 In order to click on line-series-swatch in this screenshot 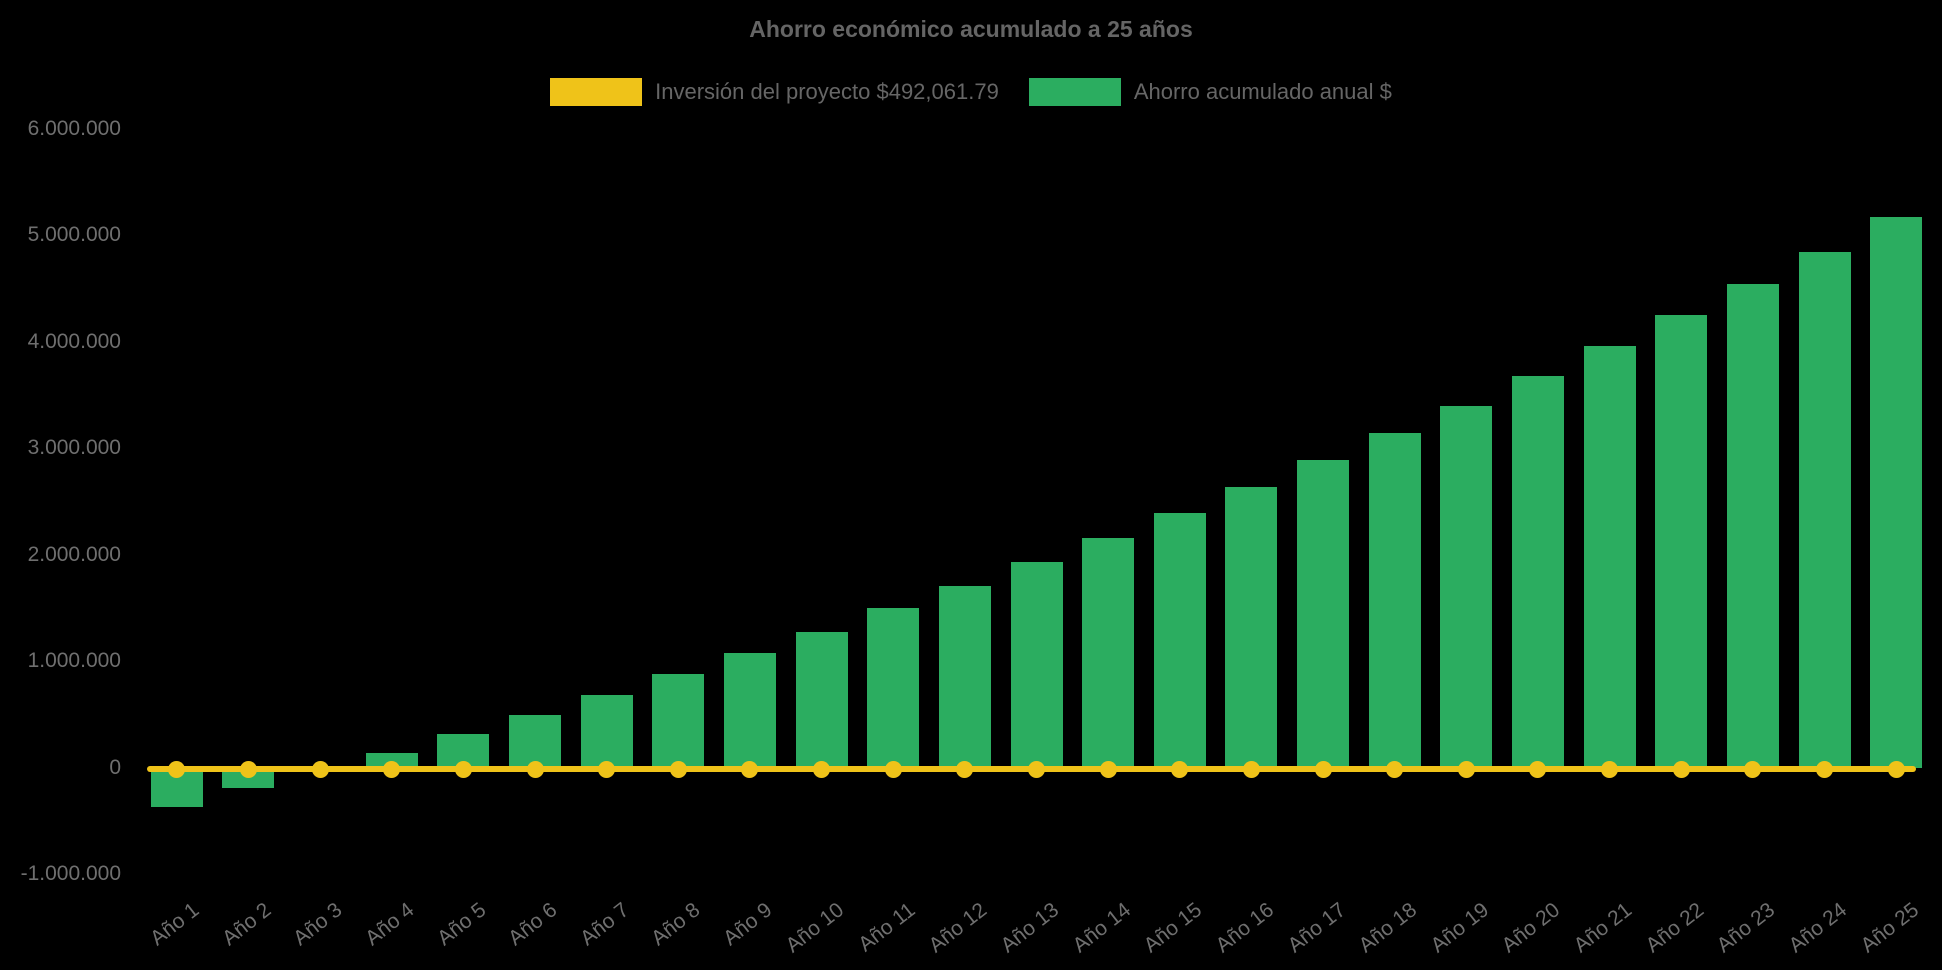, I will do `click(596, 92)`.